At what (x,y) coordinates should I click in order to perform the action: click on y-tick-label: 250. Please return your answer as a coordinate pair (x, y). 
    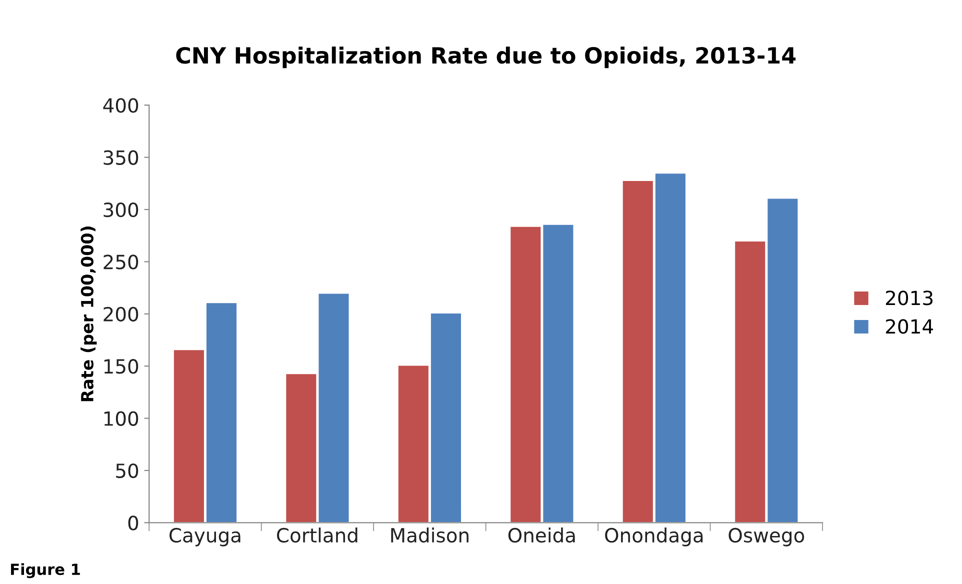
    Looking at the image, I should click on (121, 262).